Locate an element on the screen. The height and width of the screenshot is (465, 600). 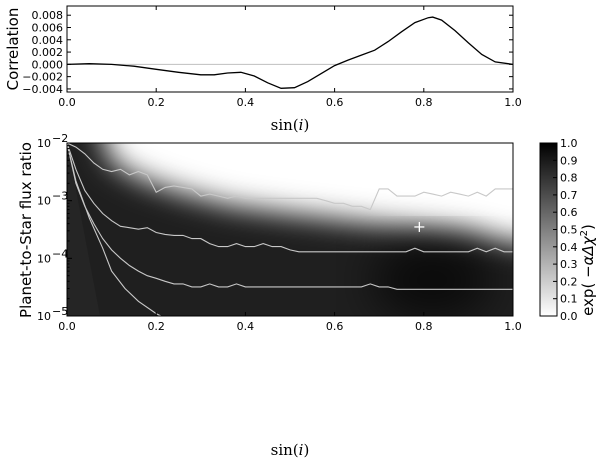
y-tick-label: 0.002 is located at coordinates (48, 52).